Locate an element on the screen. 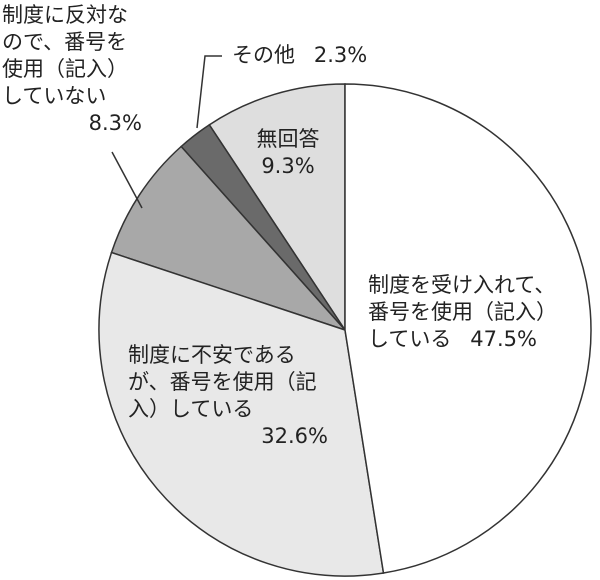 The height and width of the screenshot is (580, 600). slice-label: 制度に不安であるが、番号を使用（記入）している 32.6% is located at coordinates (228, 396).